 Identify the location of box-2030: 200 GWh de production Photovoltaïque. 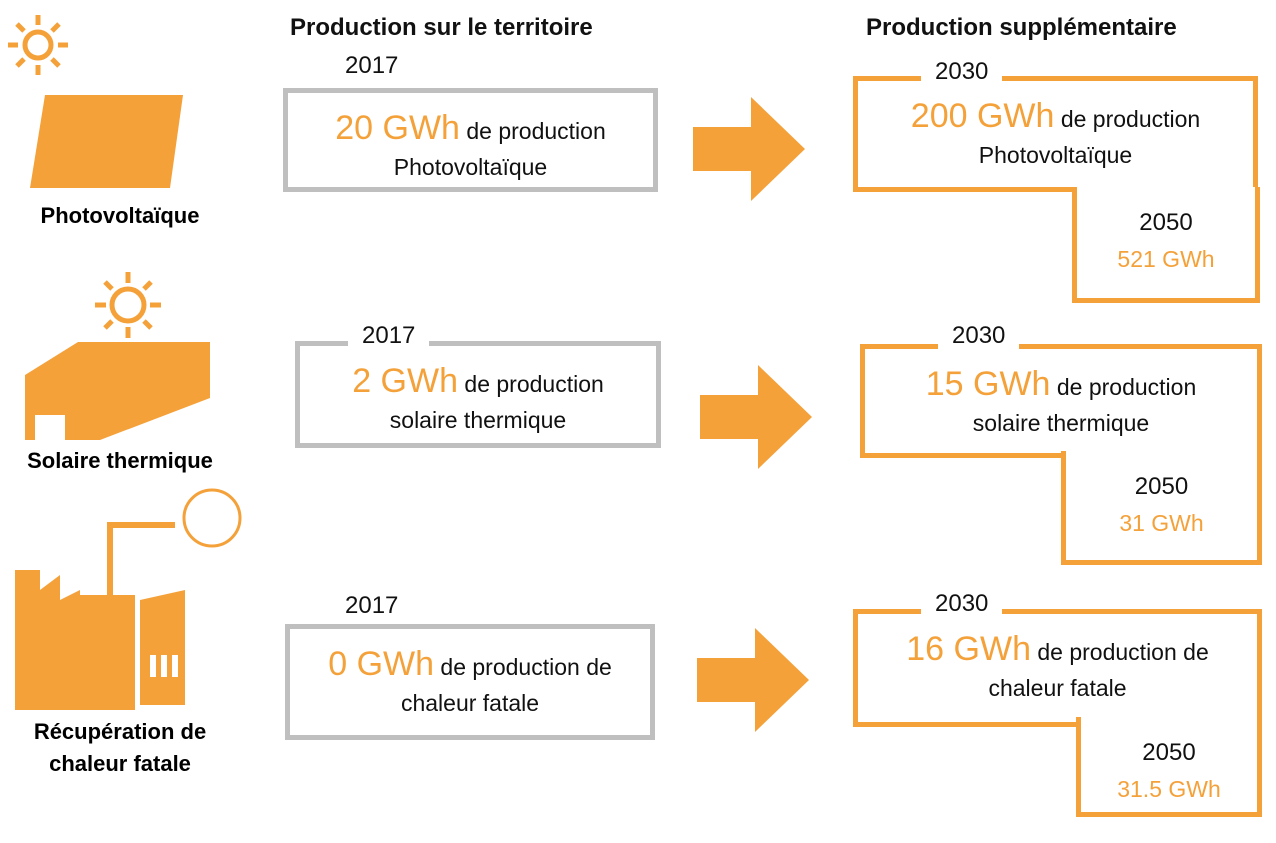
(1055, 134).